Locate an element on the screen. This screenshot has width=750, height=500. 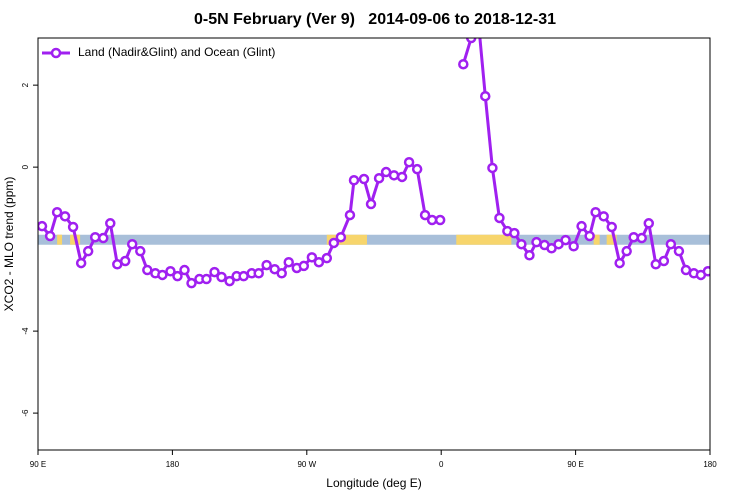
x-axis-label: Longitude (deg E) is located at coordinates (373, 483).